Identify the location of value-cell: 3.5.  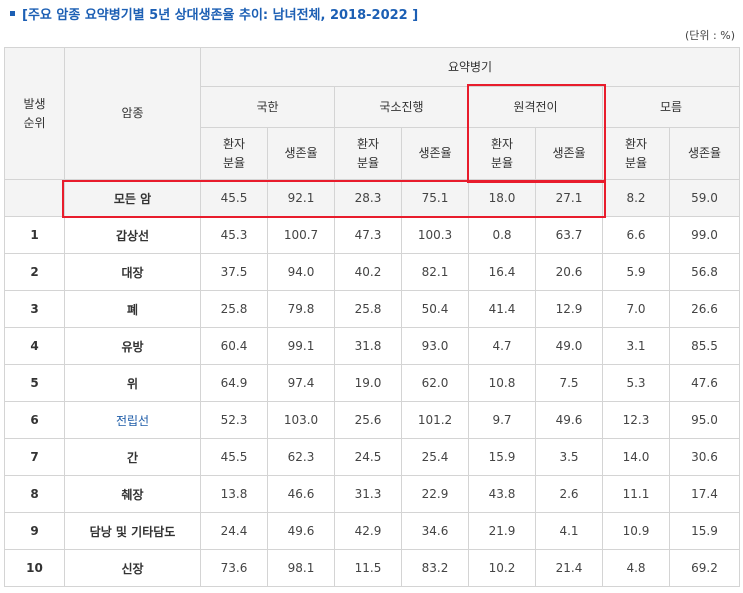
(569, 457).